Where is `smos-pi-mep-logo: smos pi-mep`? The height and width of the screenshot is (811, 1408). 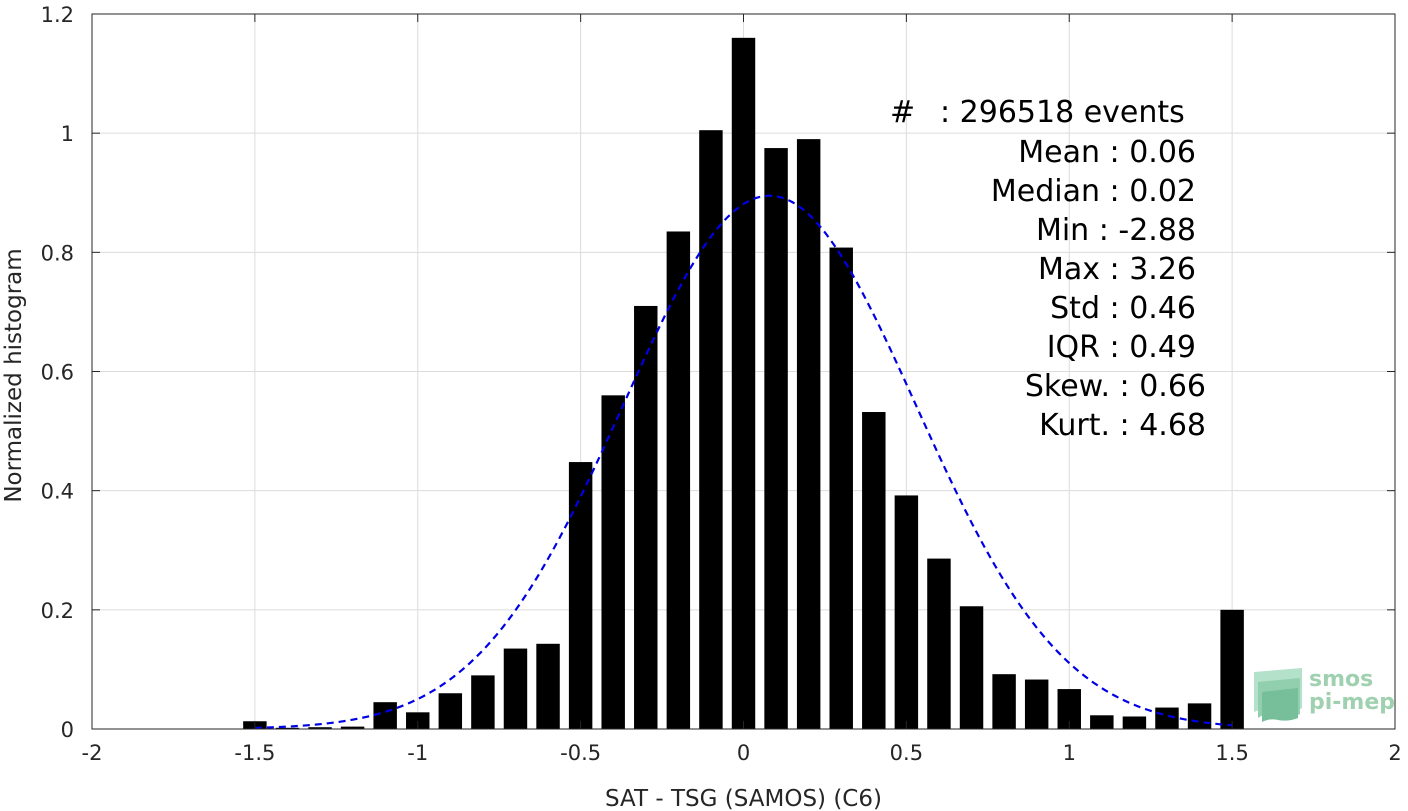 smos-pi-mep-logo: smos pi-mep is located at coordinates (1324, 694).